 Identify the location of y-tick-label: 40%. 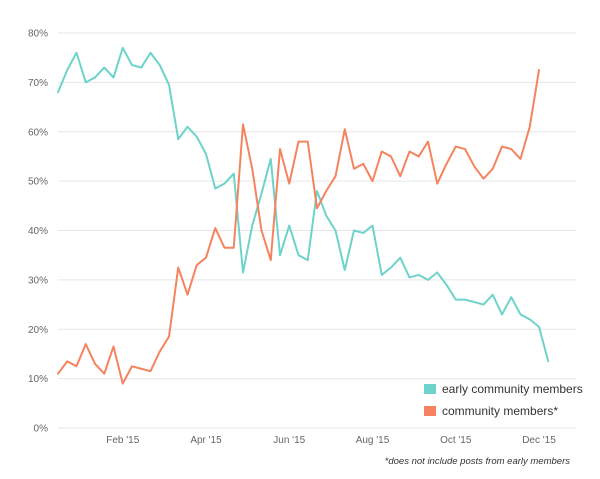
(38, 231).